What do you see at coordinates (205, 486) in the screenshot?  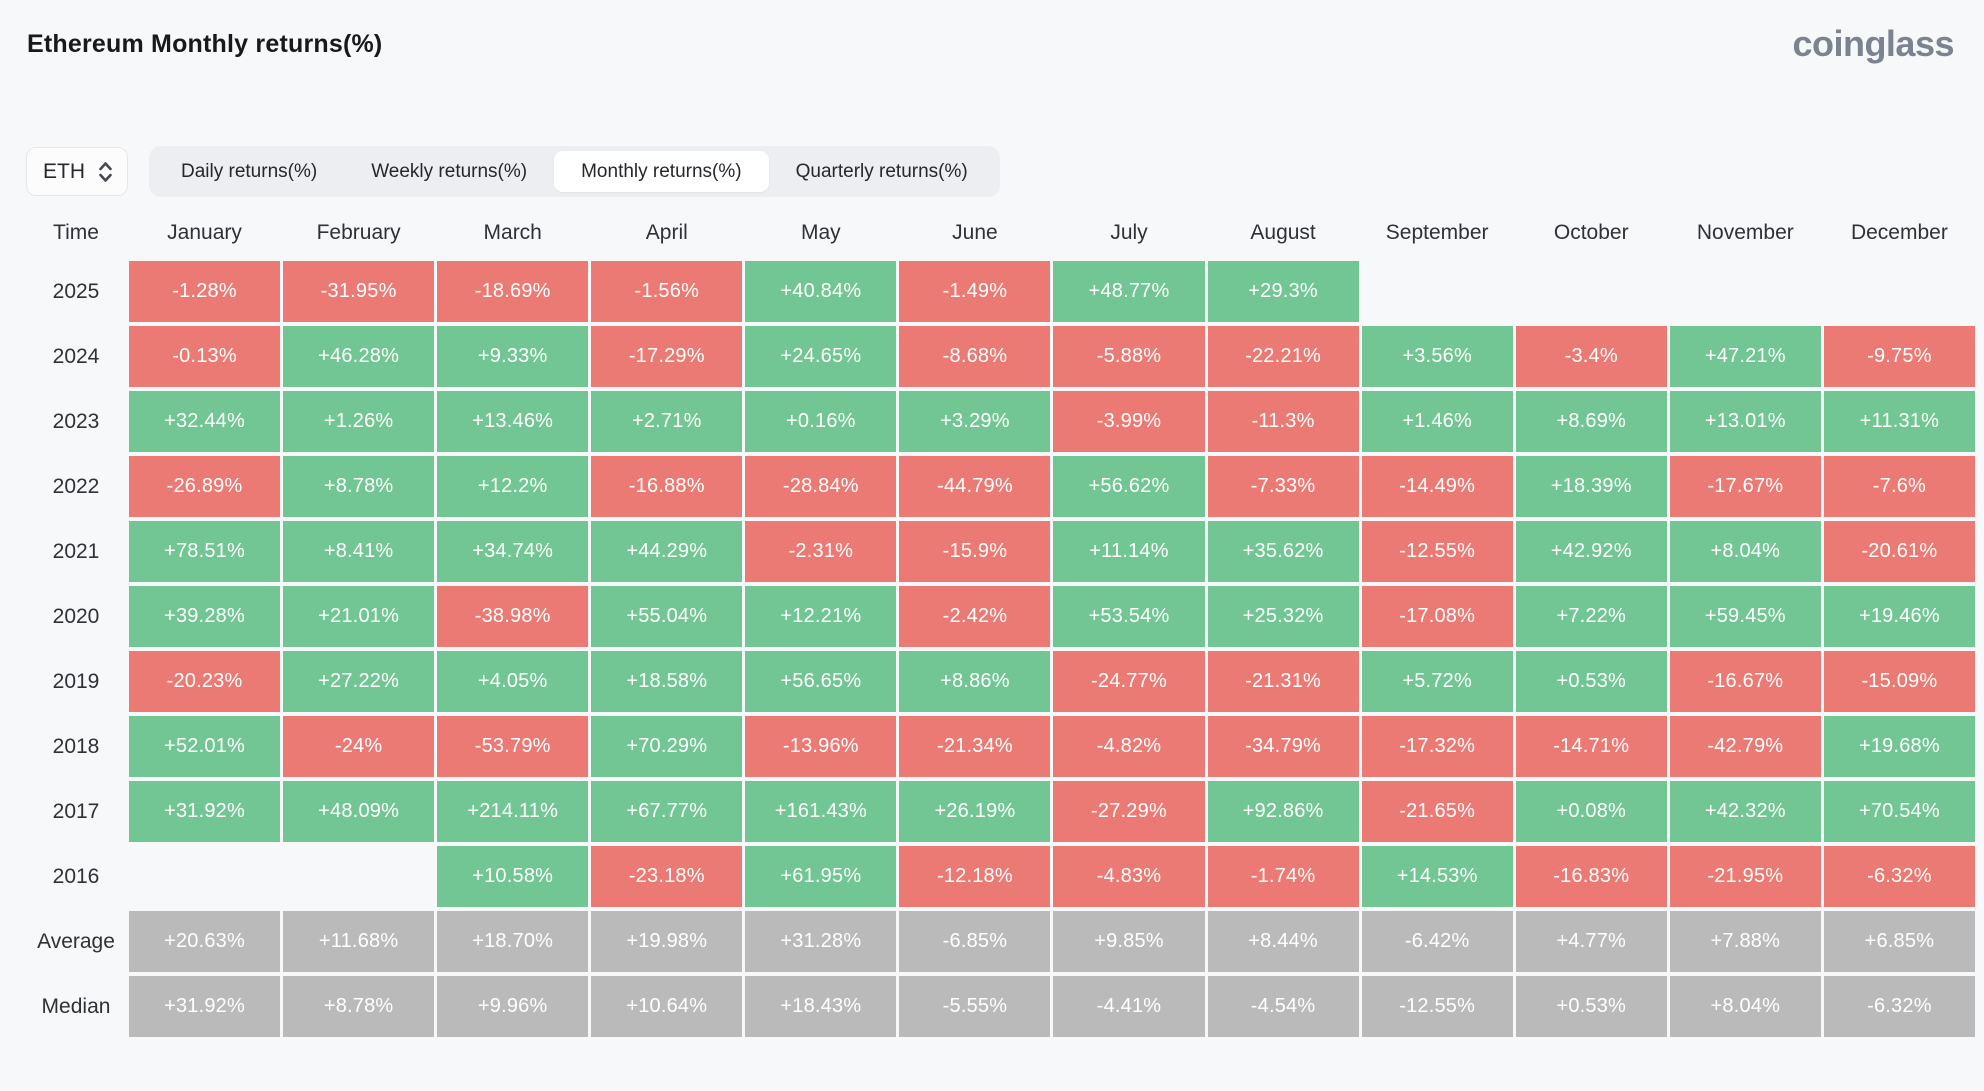 I see `return-cell: -26.89%` at bounding box center [205, 486].